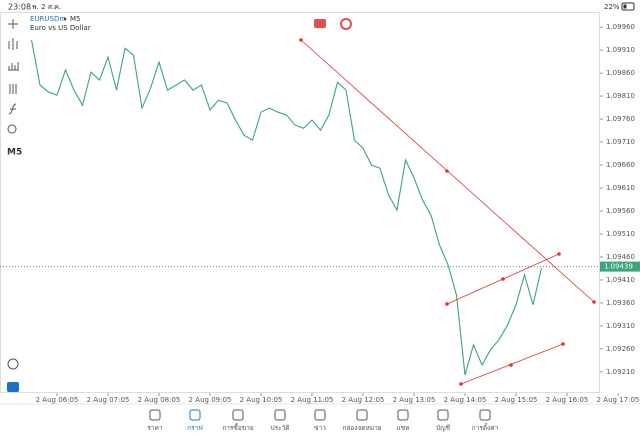 Image resolution: width=640 pixels, height=447 pixels. Describe the element at coordinates (57, 400) in the screenshot. I see `x-tick-label: 2 Aug 06:05` at that location.